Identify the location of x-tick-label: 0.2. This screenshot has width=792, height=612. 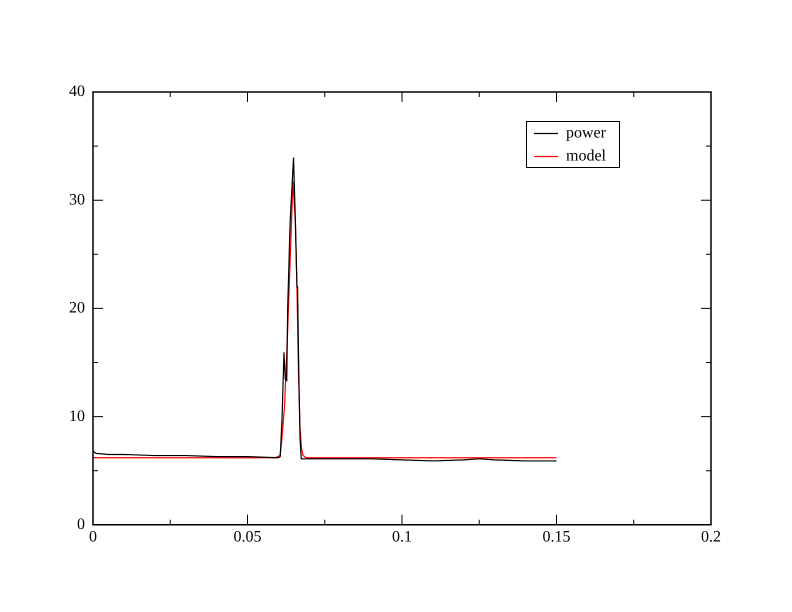
(711, 537).